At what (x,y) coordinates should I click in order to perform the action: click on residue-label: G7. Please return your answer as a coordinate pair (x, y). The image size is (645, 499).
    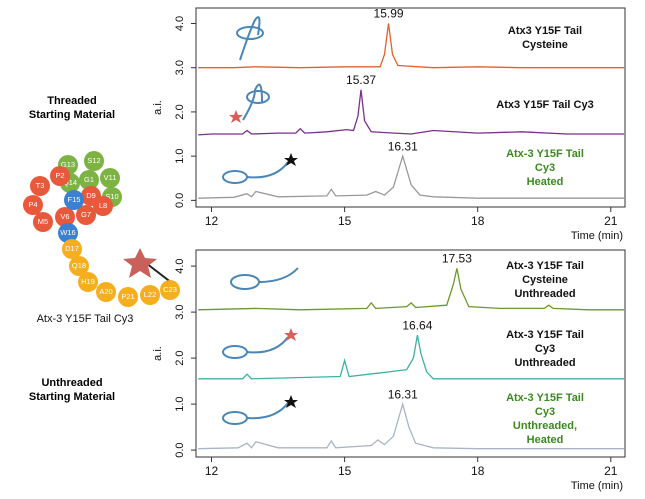
    Looking at the image, I should click on (86, 214).